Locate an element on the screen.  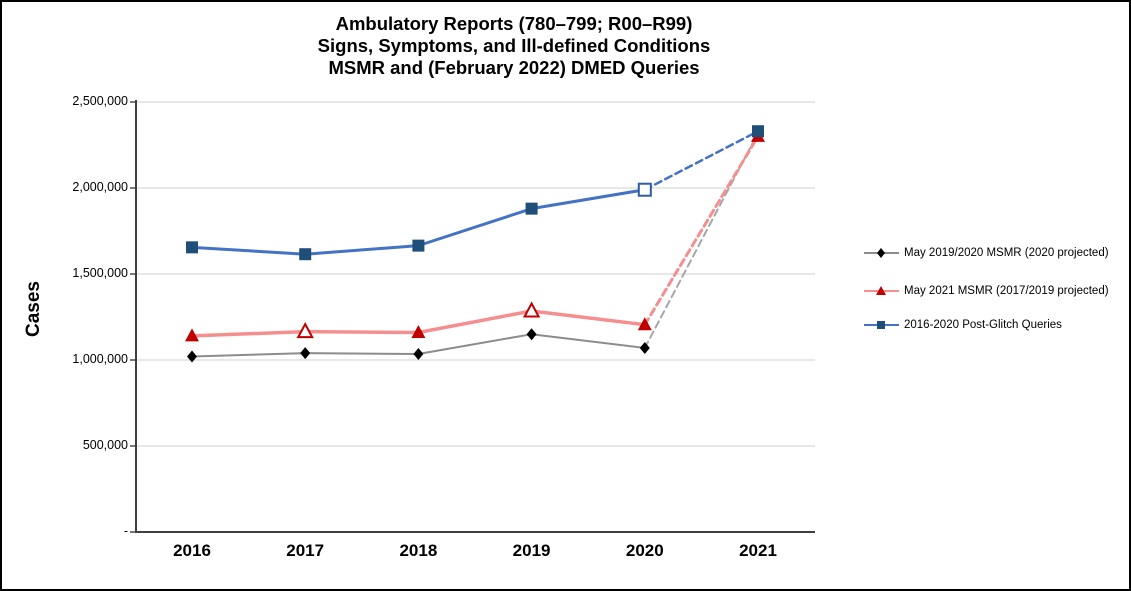
y-tick-label: 1,500,000 is located at coordinates (100, 273).